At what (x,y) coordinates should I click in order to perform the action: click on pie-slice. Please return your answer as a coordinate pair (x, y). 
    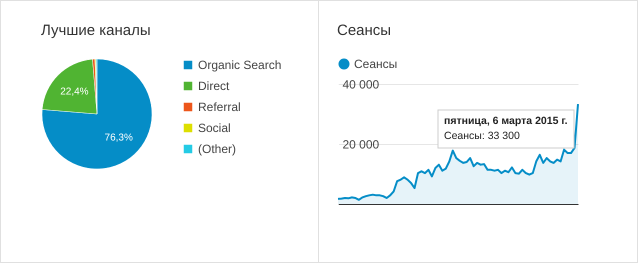
    Looking at the image, I should click on (97, 114).